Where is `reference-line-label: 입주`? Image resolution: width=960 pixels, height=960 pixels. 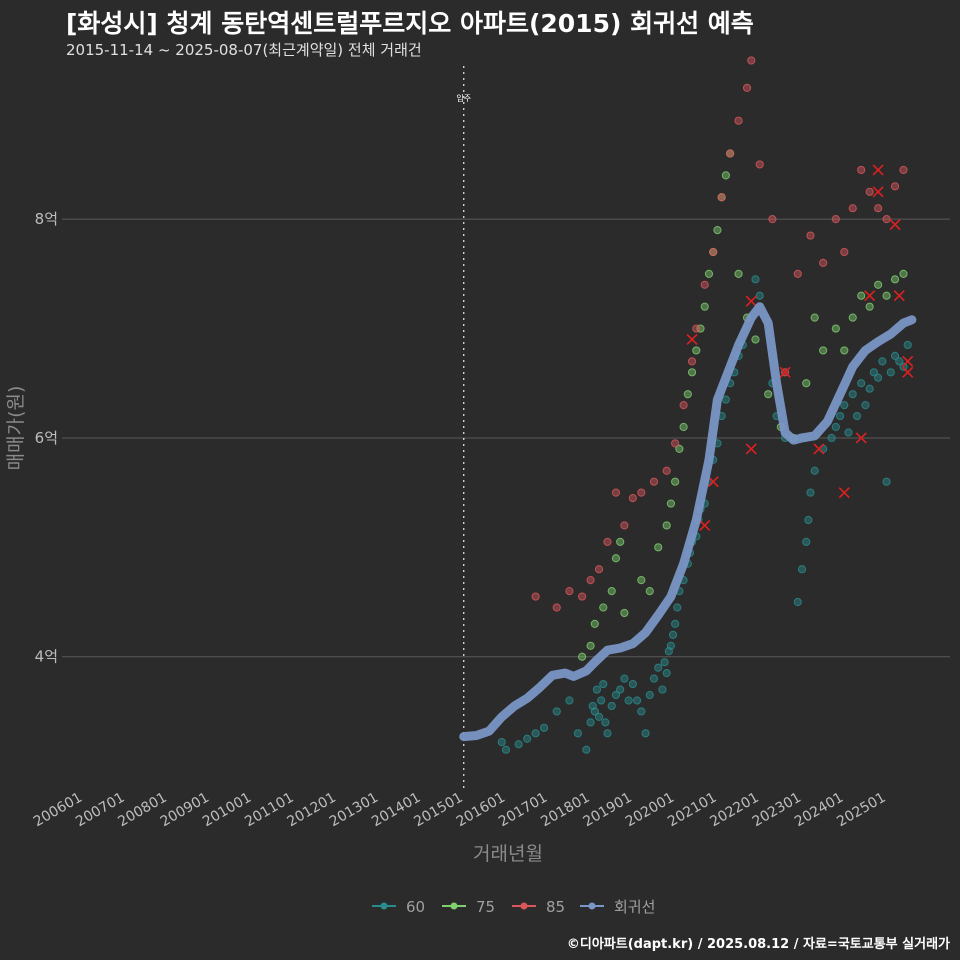 reference-line-label: 입주 is located at coordinates (463, 98).